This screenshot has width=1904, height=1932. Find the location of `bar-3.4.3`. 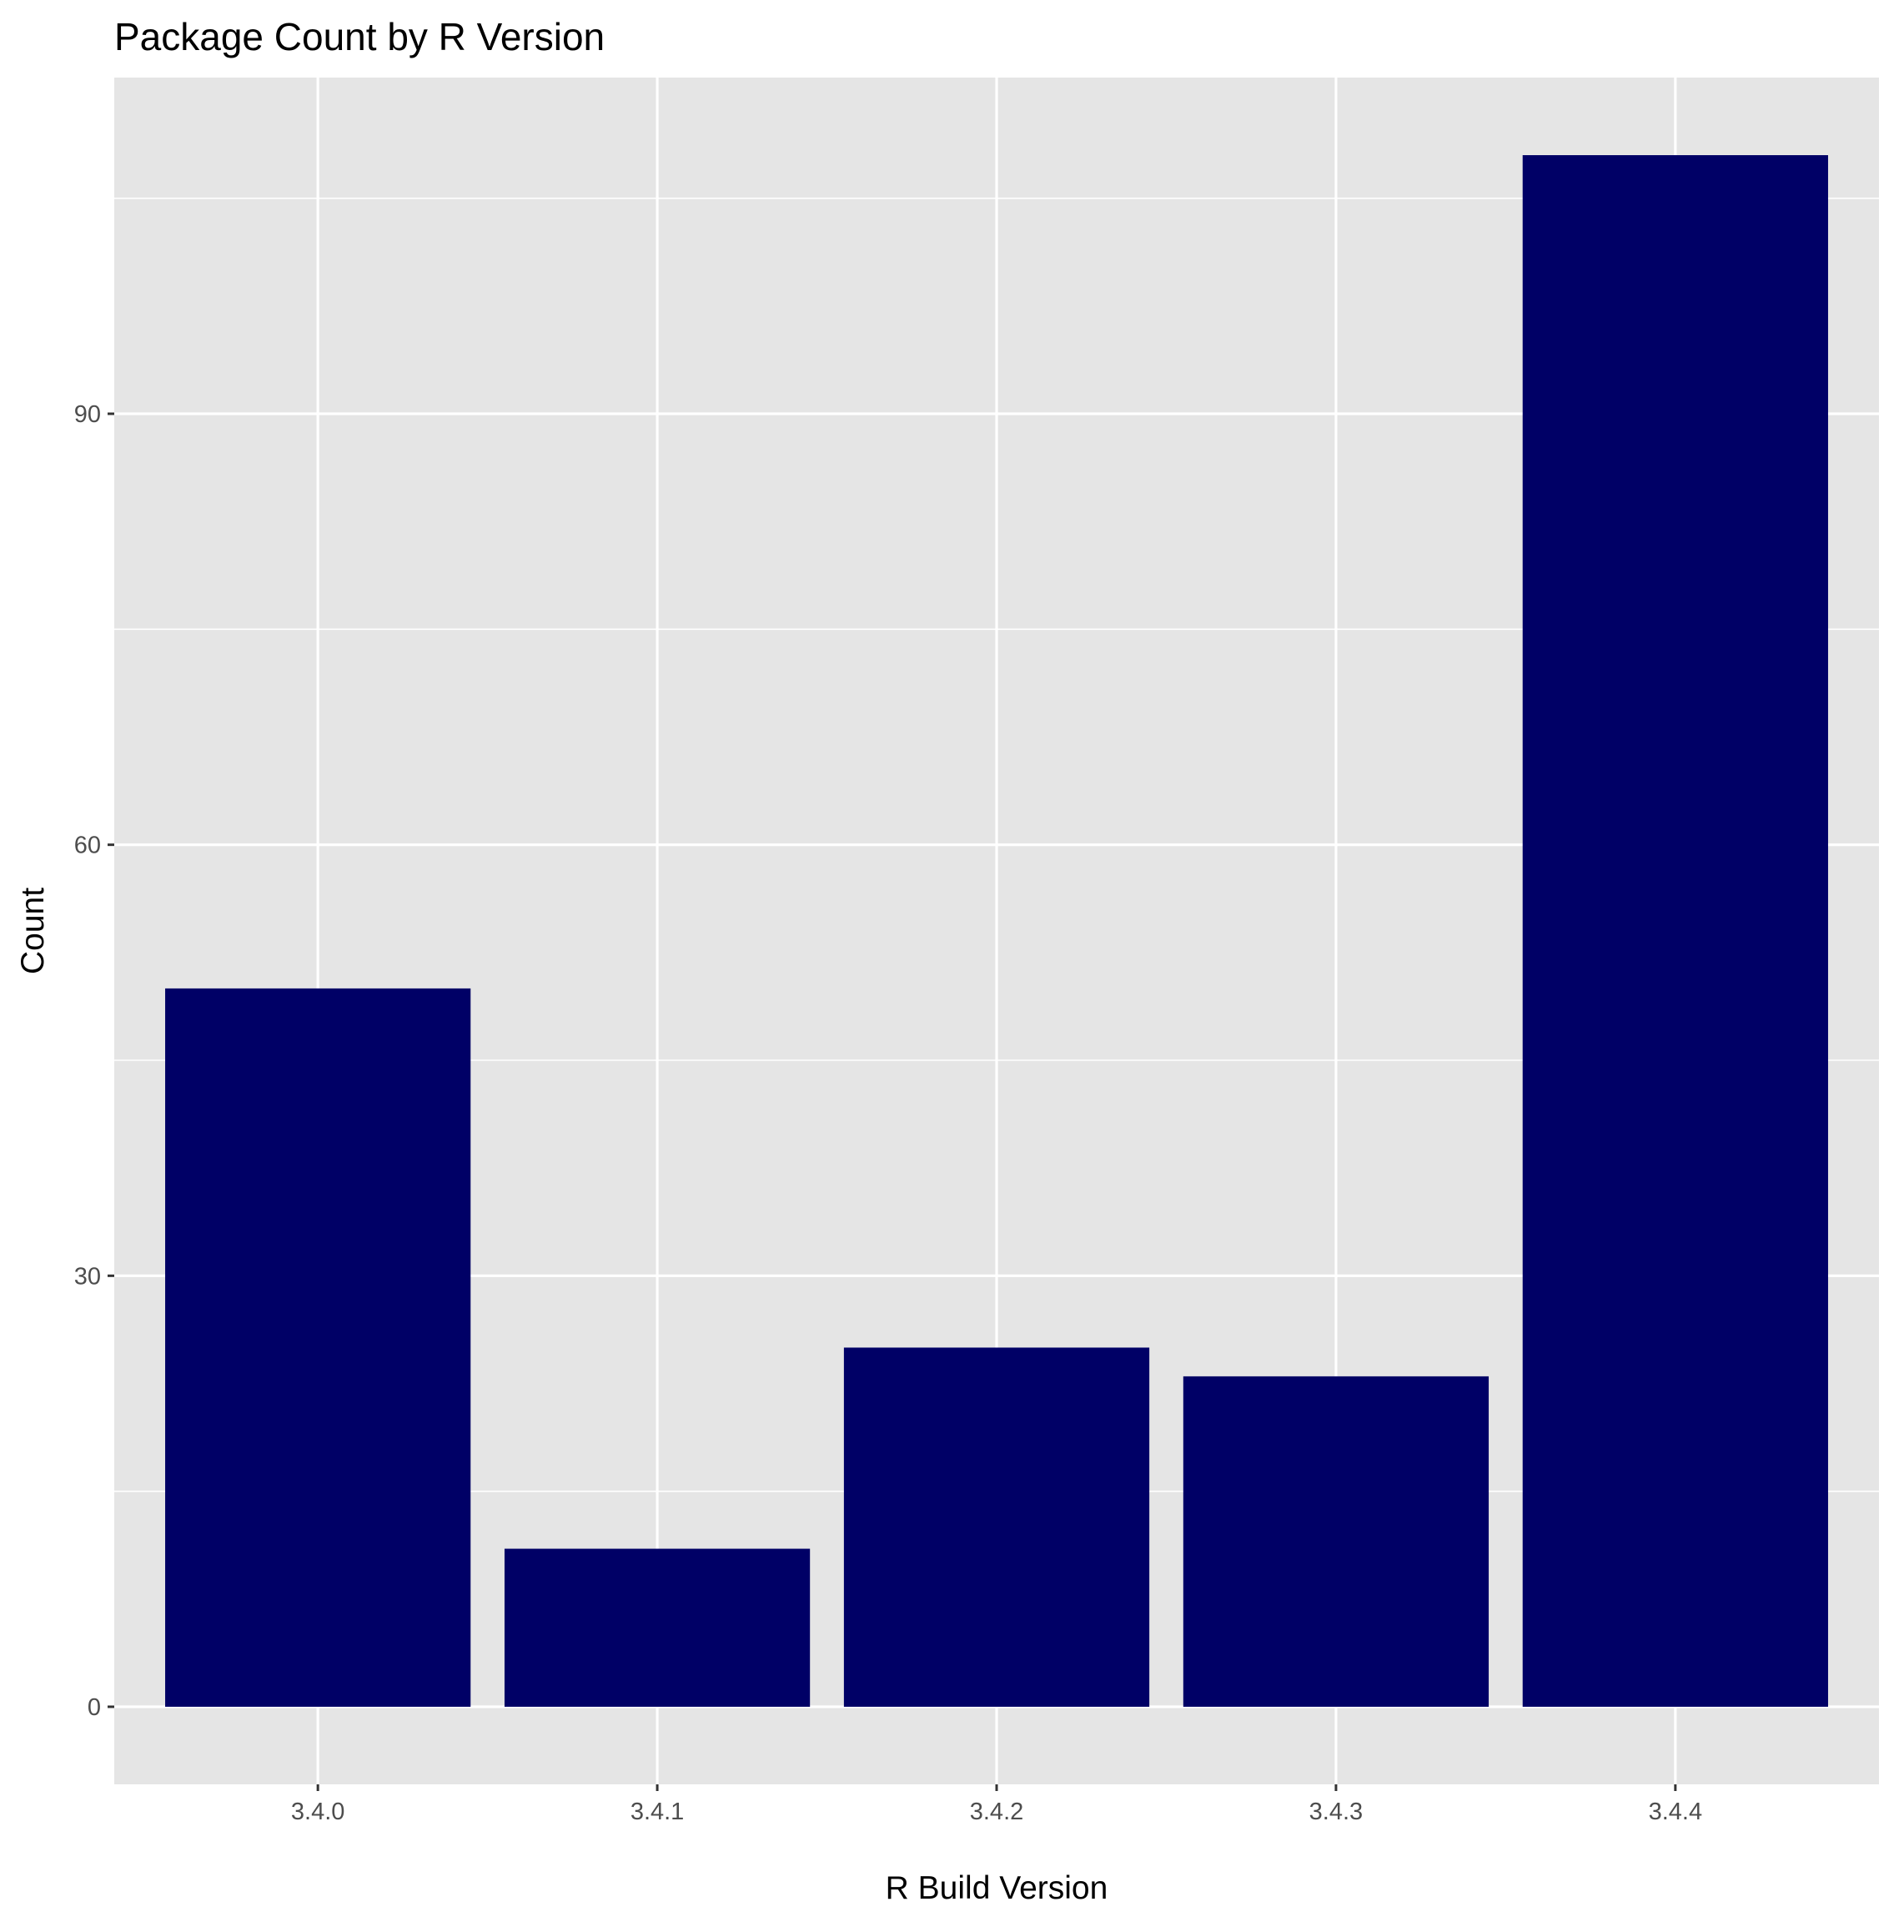

bar-3.4.3 is located at coordinates (1336, 1541).